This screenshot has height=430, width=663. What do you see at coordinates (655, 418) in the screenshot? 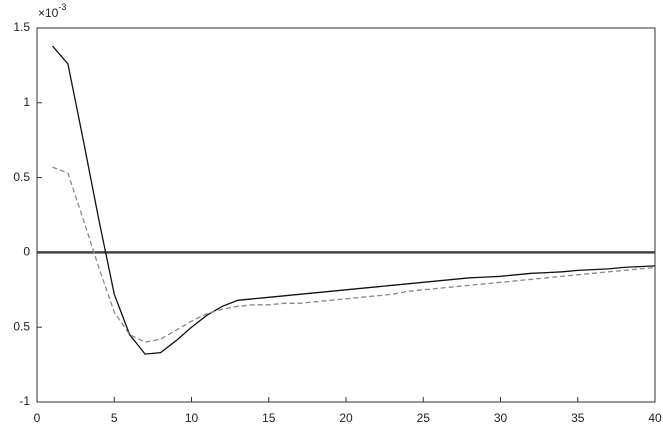
I see `x-tick-label: 40` at bounding box center [655, 418].